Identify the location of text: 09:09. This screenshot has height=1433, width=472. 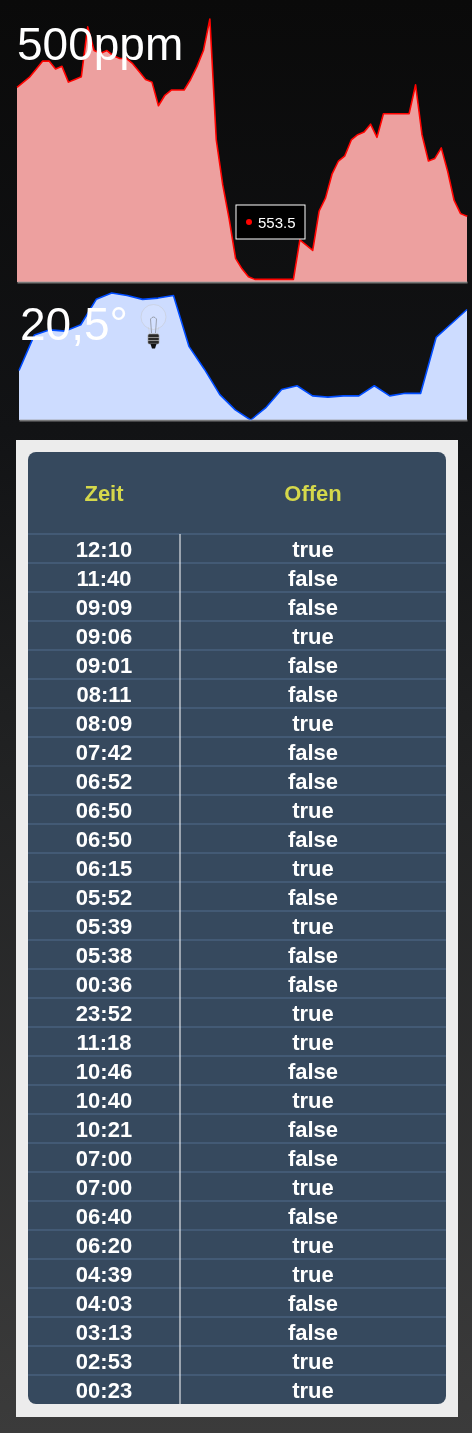
(104, 607).